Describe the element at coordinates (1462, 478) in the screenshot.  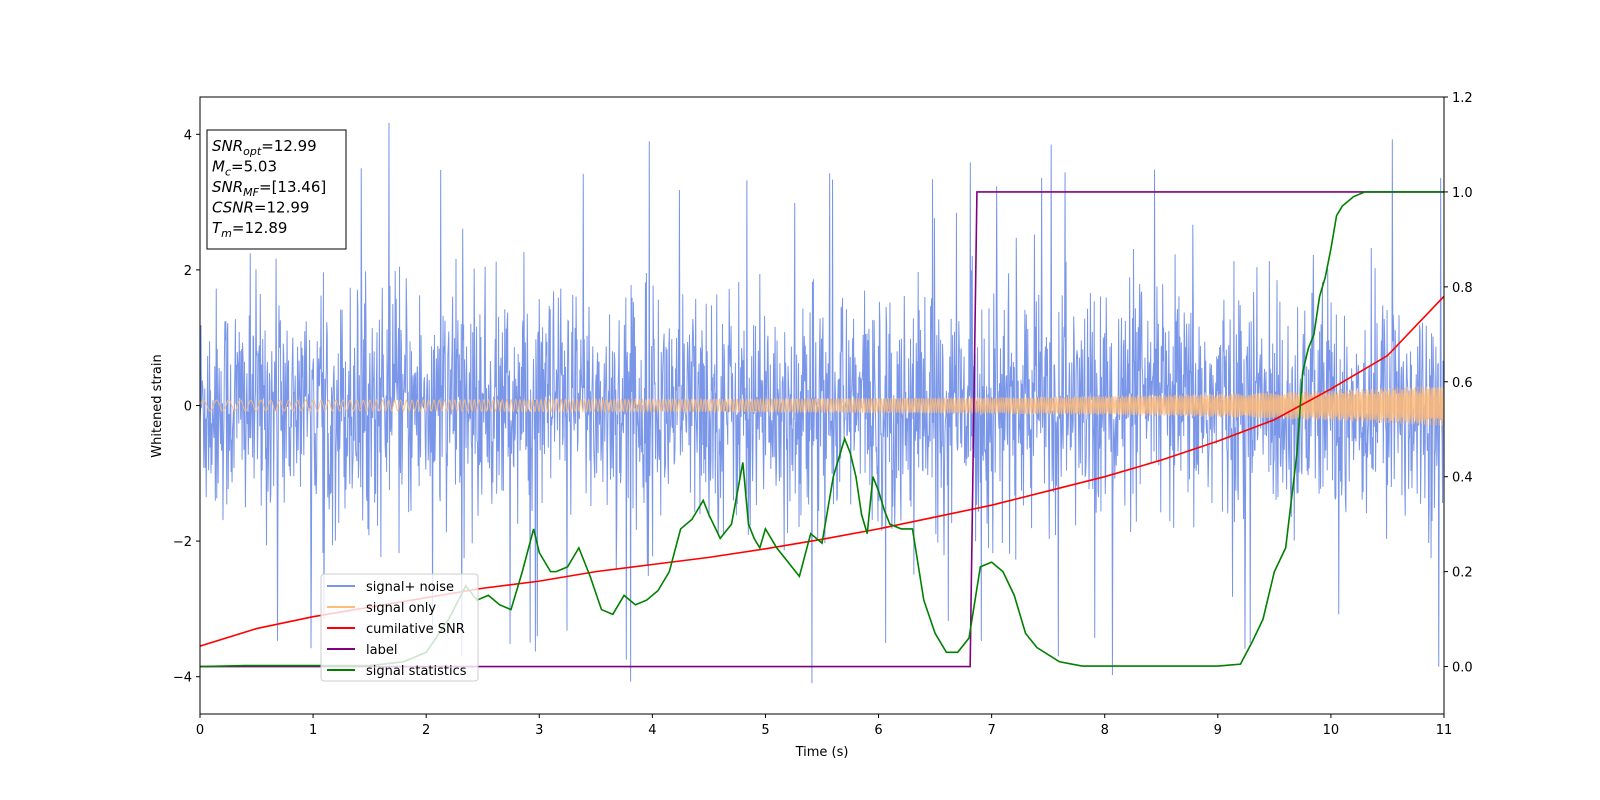
I see `y-right-tick-label: 0.4` at that location.